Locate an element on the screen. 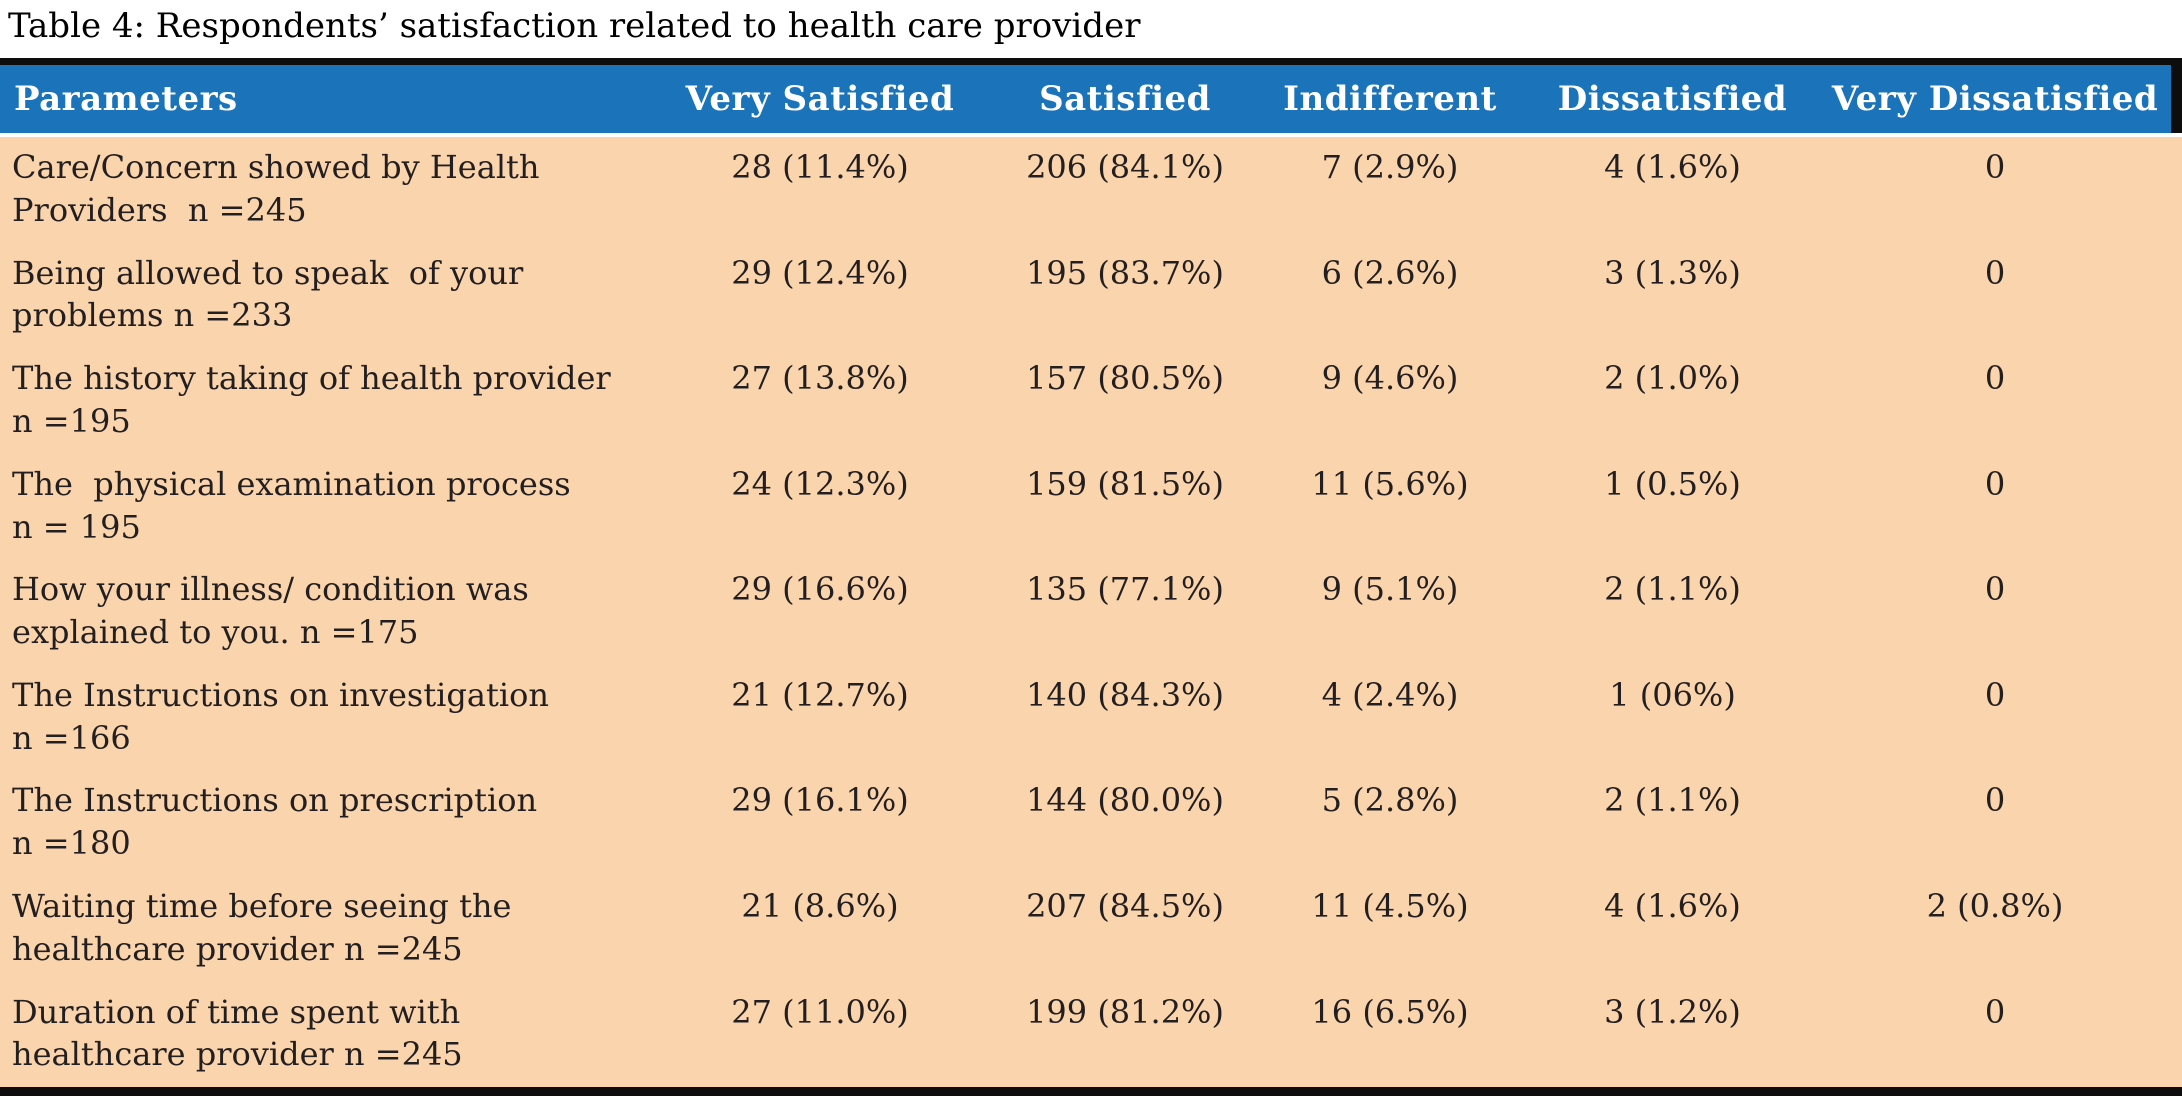 This screenshot has width=2182, height=1110. cell-satisfied: 159 (81.5%) is located at coordinates (1125, 483).